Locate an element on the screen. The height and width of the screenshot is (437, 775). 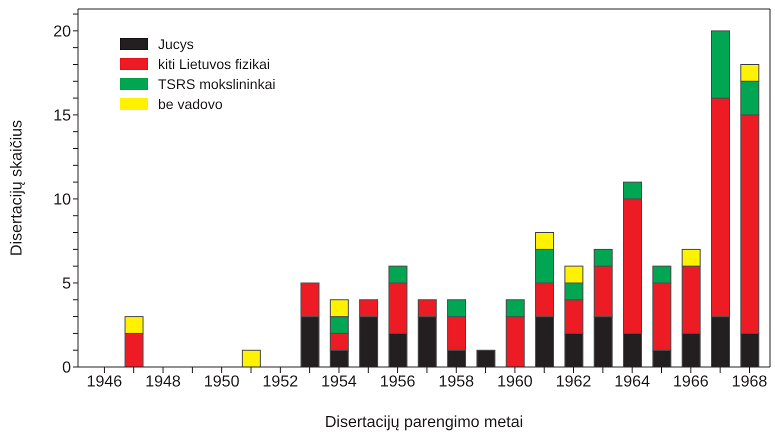
x-tick-label: 1968 is located at coordinates (750, 381).